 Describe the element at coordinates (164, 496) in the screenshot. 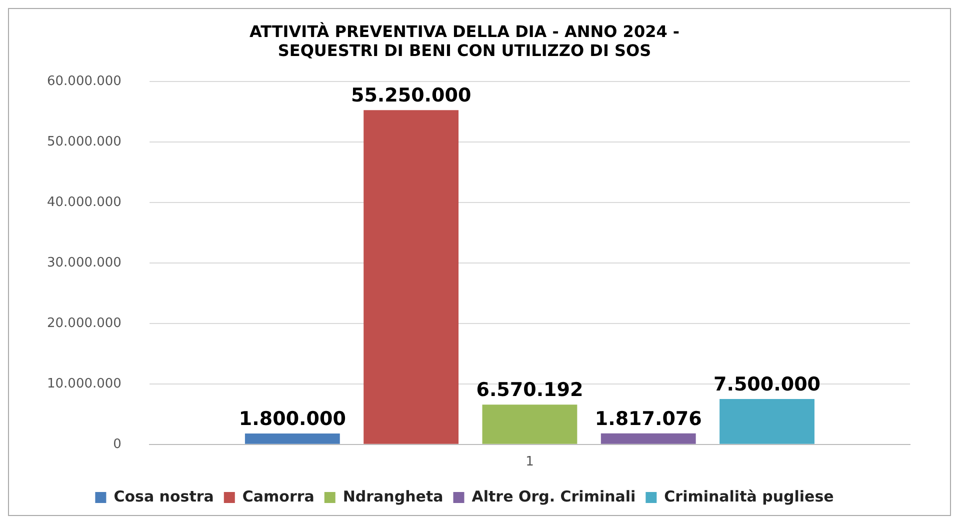

I see `legend-label: Cosa nostra` at that location.